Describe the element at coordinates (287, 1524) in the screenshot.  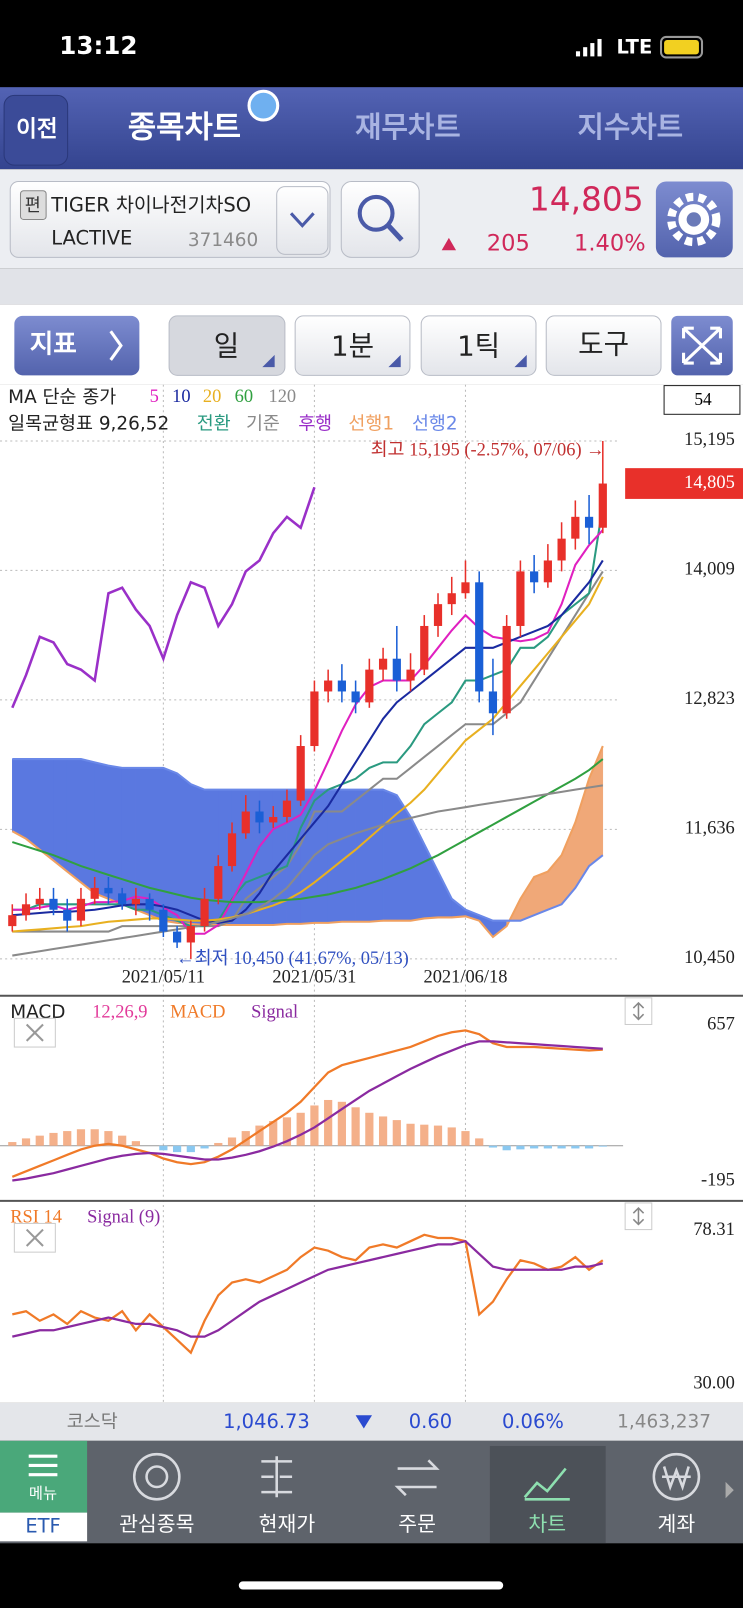
I see `tab-label: 현재가` at that location.